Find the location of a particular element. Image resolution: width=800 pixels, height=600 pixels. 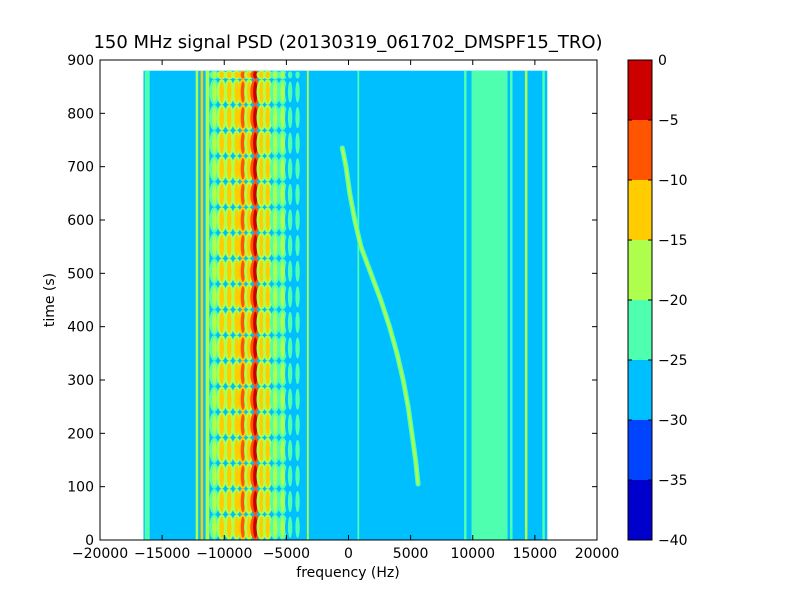

colorbar-tick-label: −25 is located at coordinates (673, 361).